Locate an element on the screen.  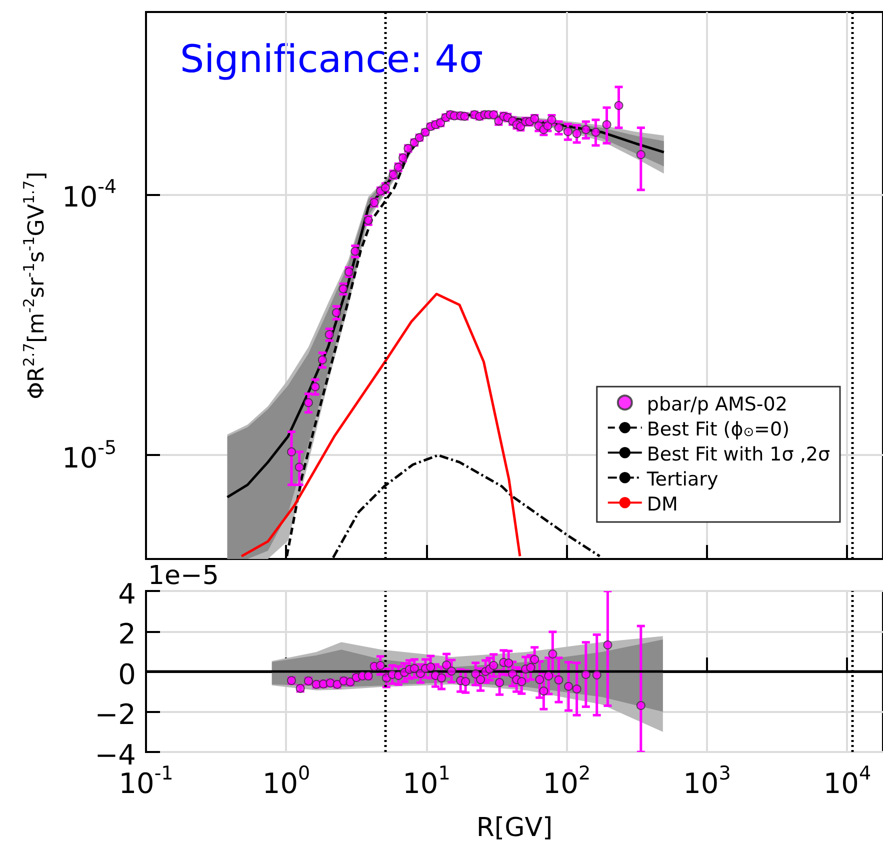
text: 1e−5 is located at coordinates (183, 576).